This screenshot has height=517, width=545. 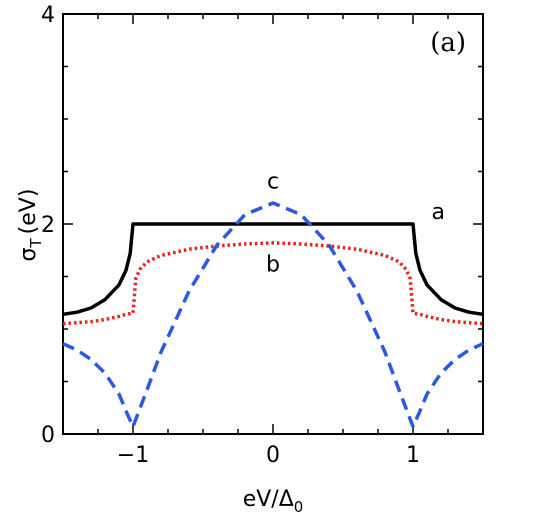 I want to click on curve-label-c: c, so click(x=273, y=181).